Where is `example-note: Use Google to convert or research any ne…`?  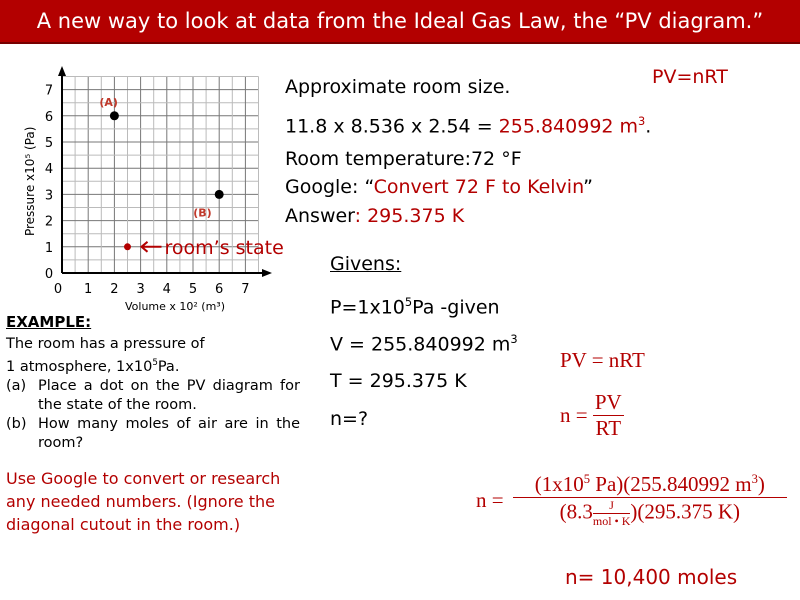 example-note: Use Google to convert or research any ne… is located at coordinates (143, 501).